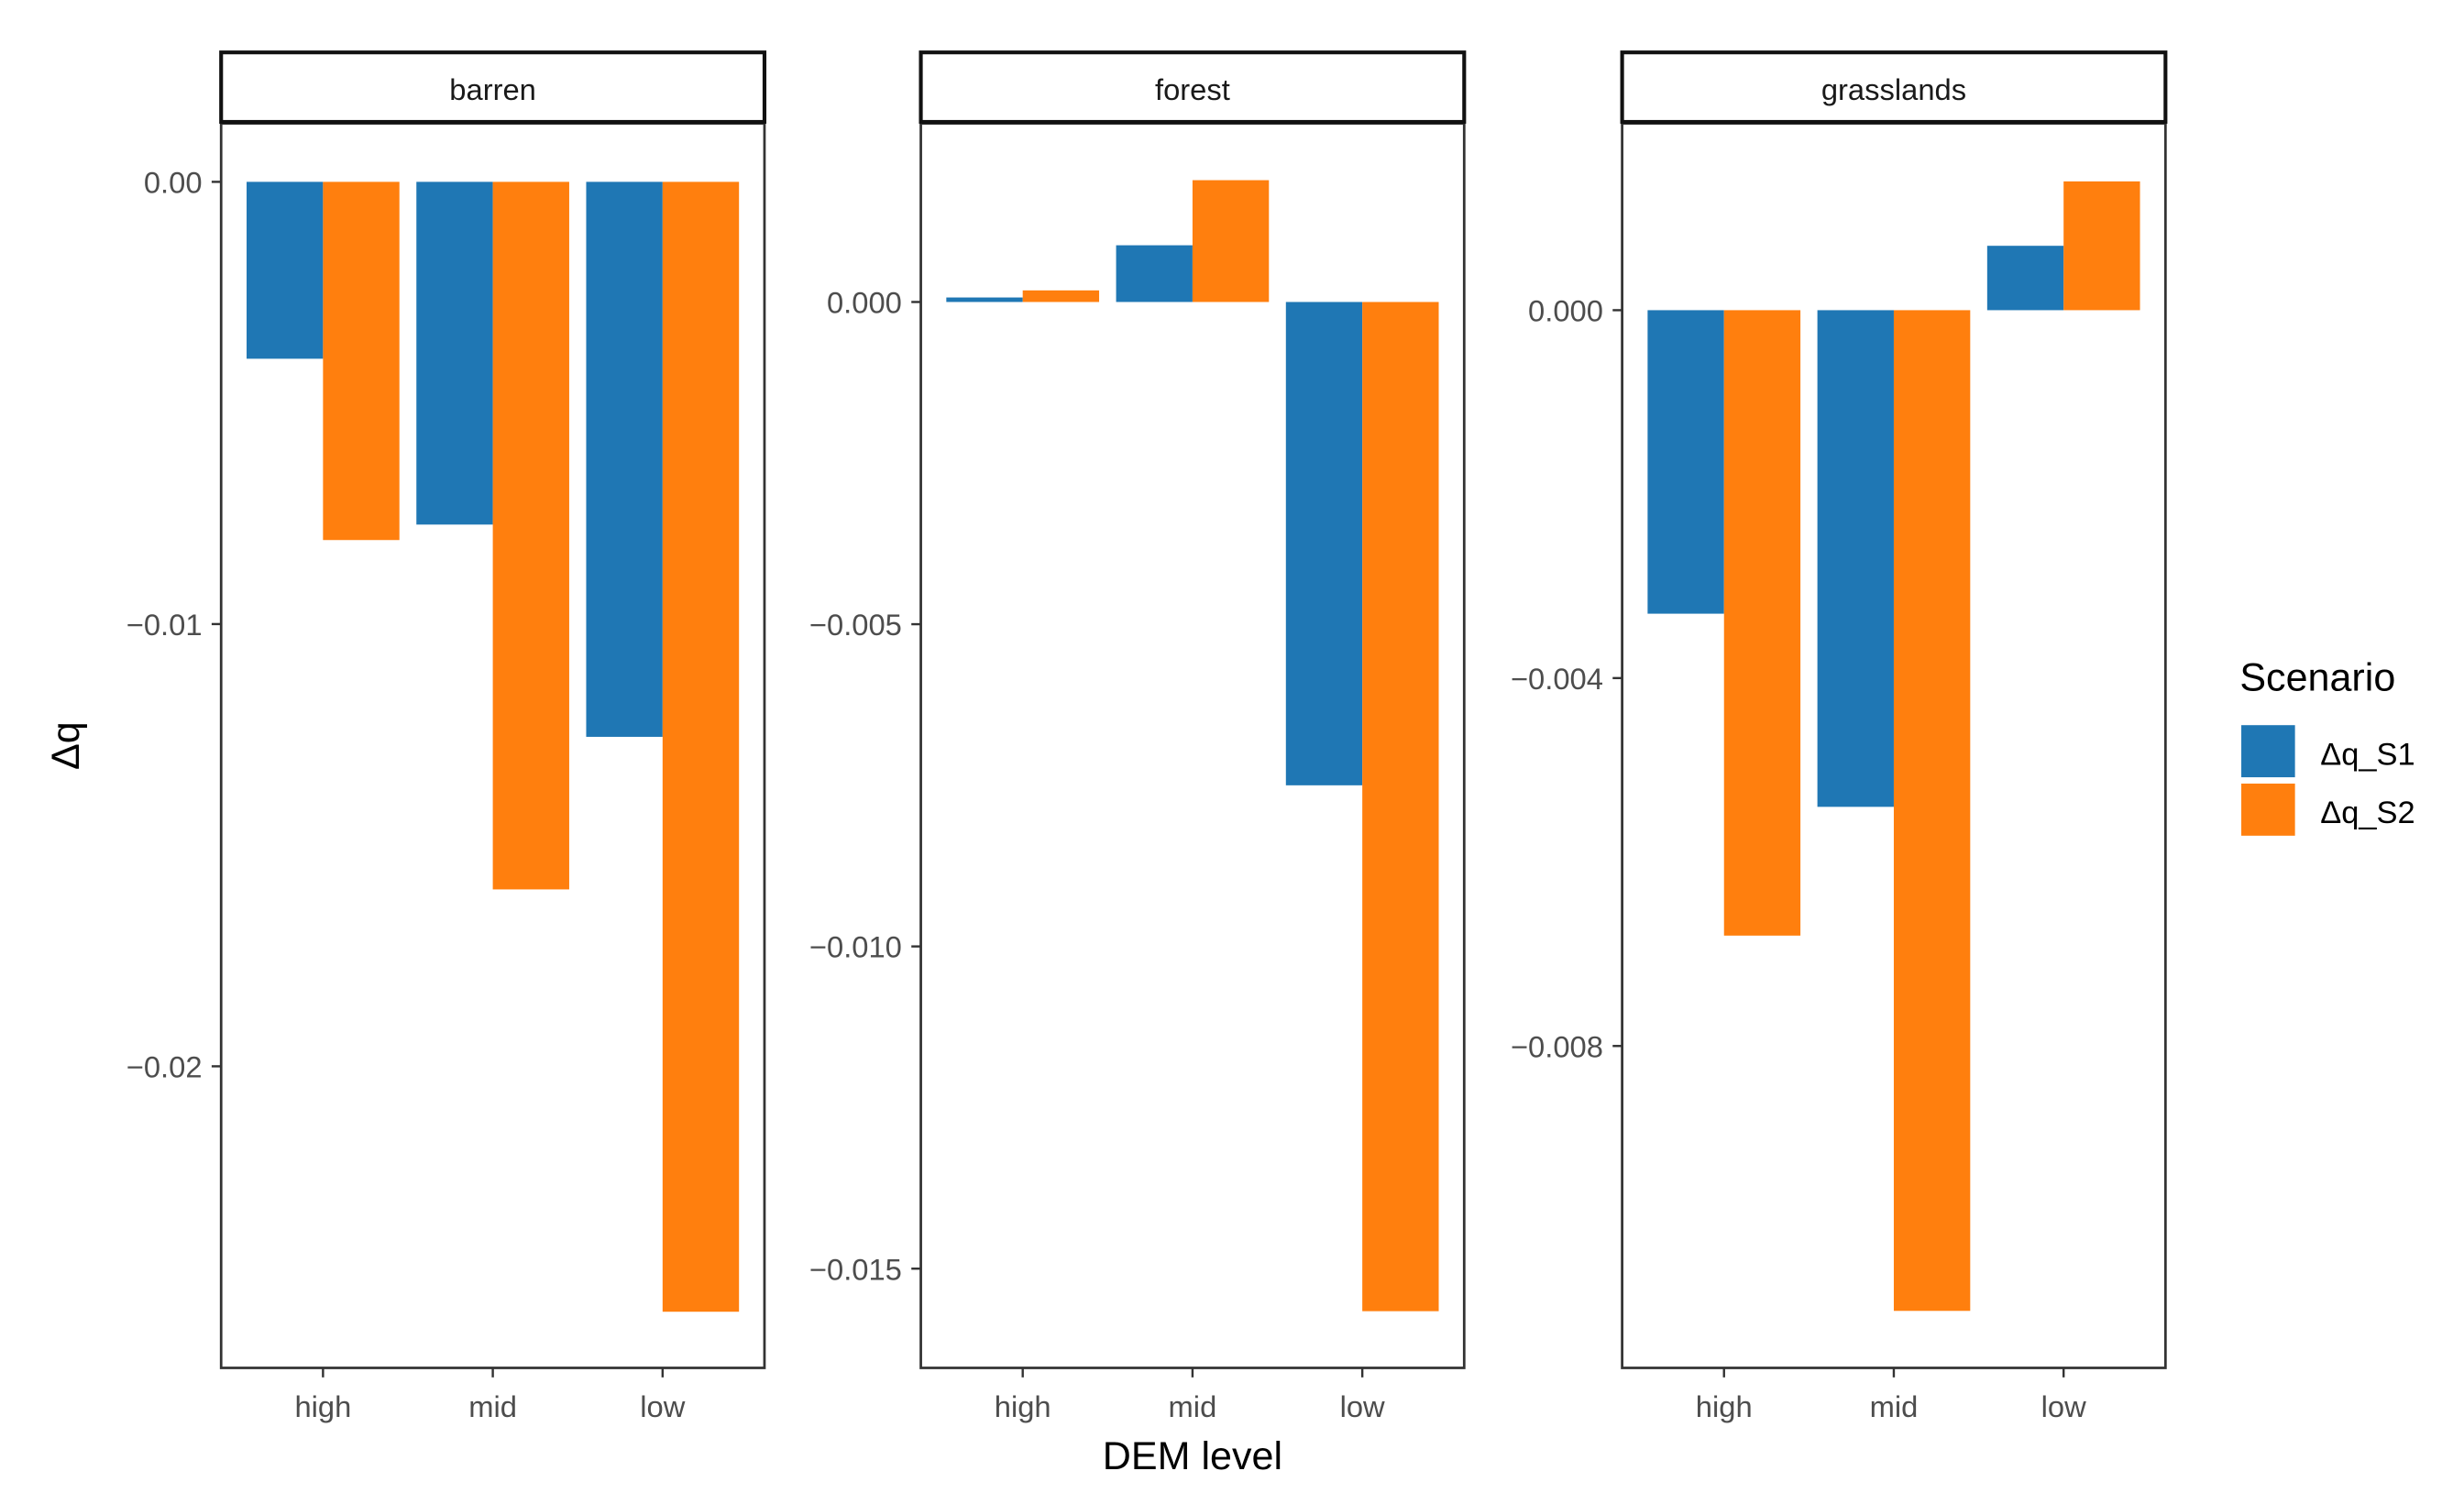  I want to click on legend-key-s2, so click(2268, 809).